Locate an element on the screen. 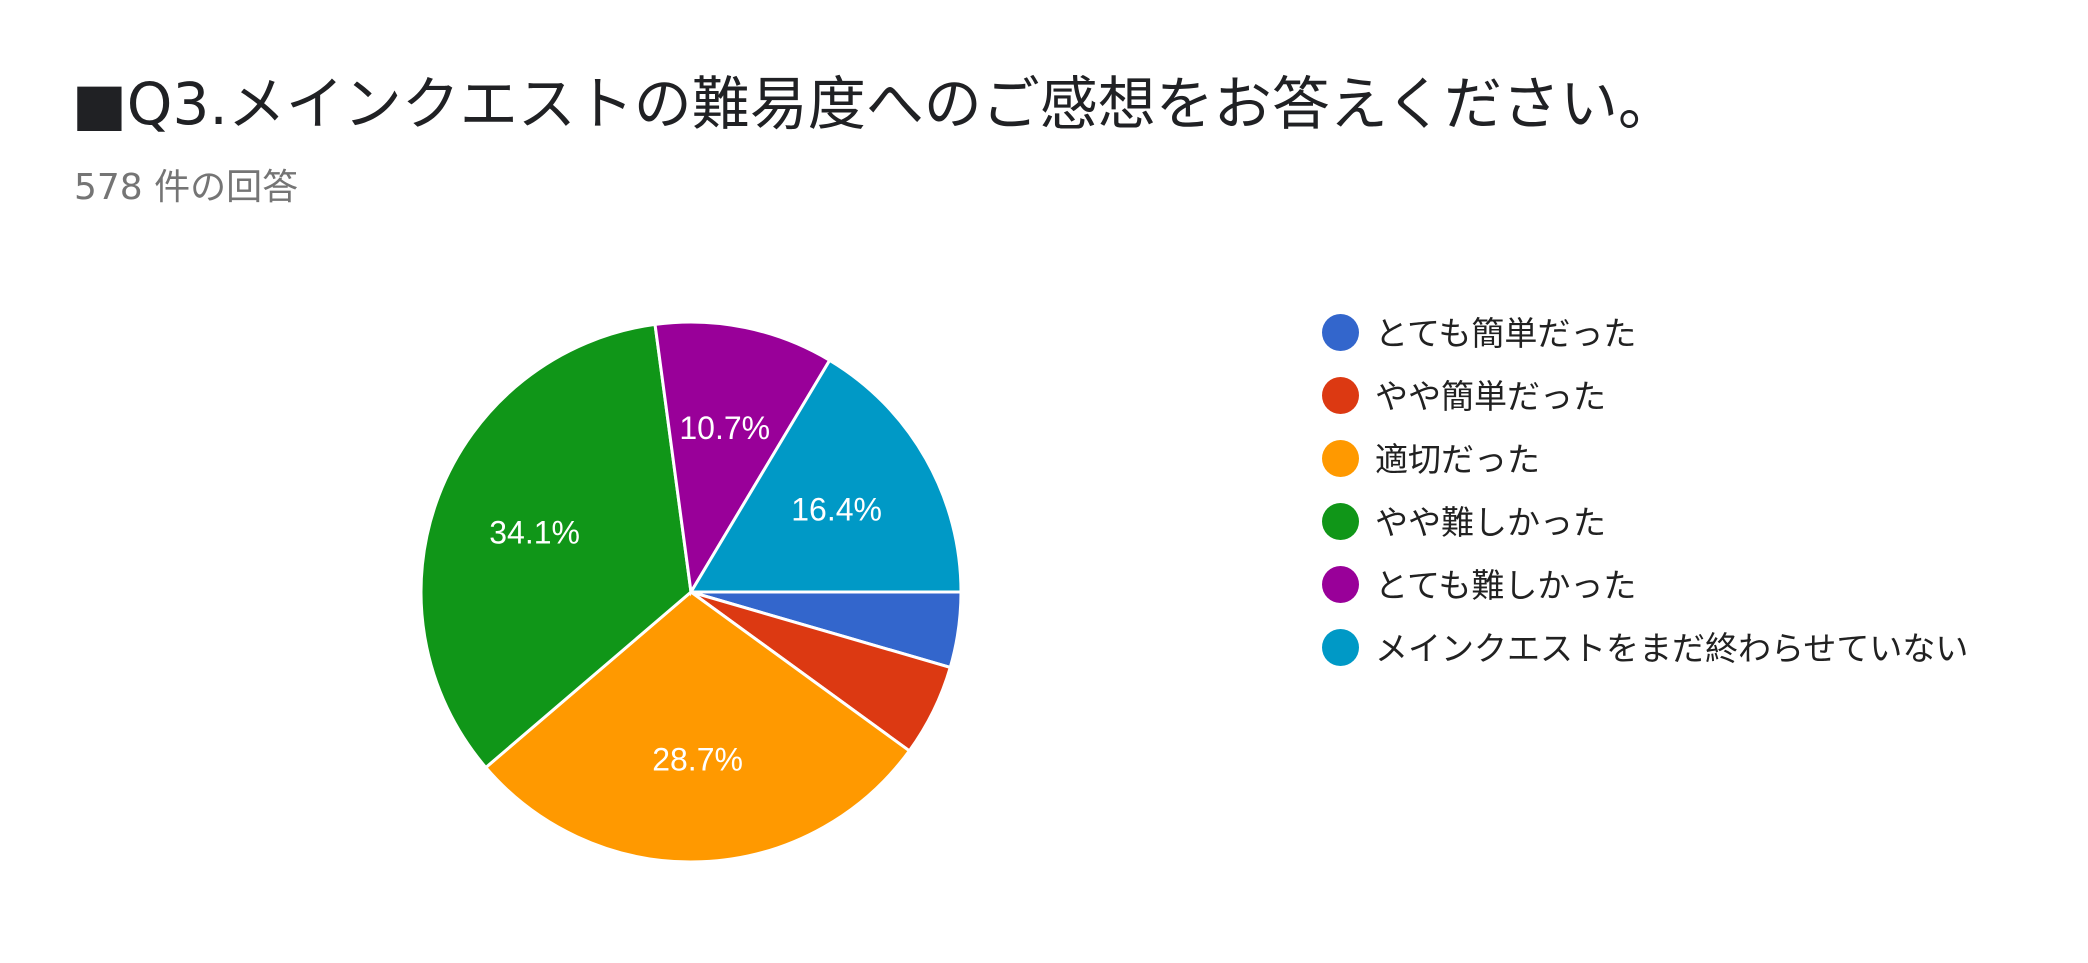 The image size is (2088, 963). legend-item-3: やや難しかった is located at coordinates (1672, 523).